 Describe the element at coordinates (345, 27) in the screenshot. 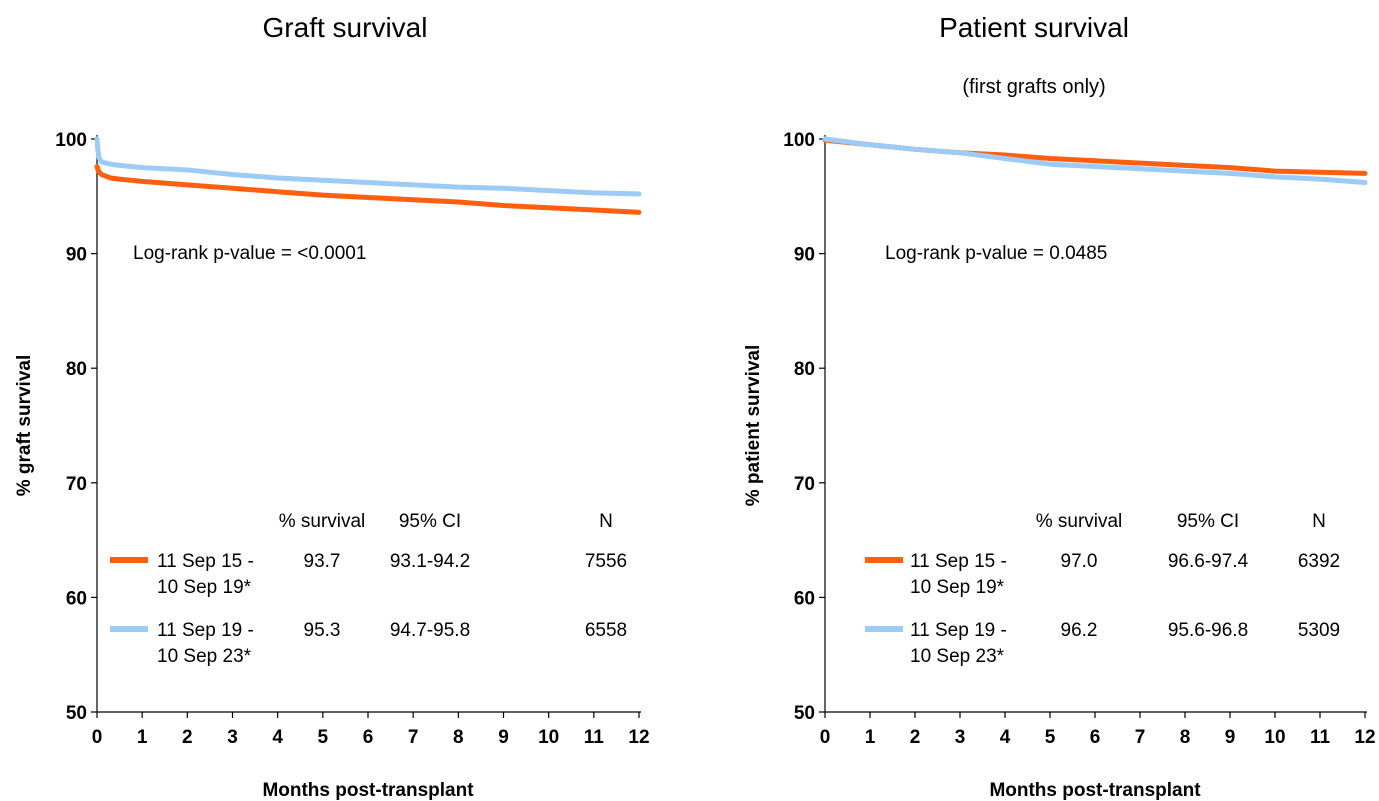

I see `chart-title: Graft survival` at that location.